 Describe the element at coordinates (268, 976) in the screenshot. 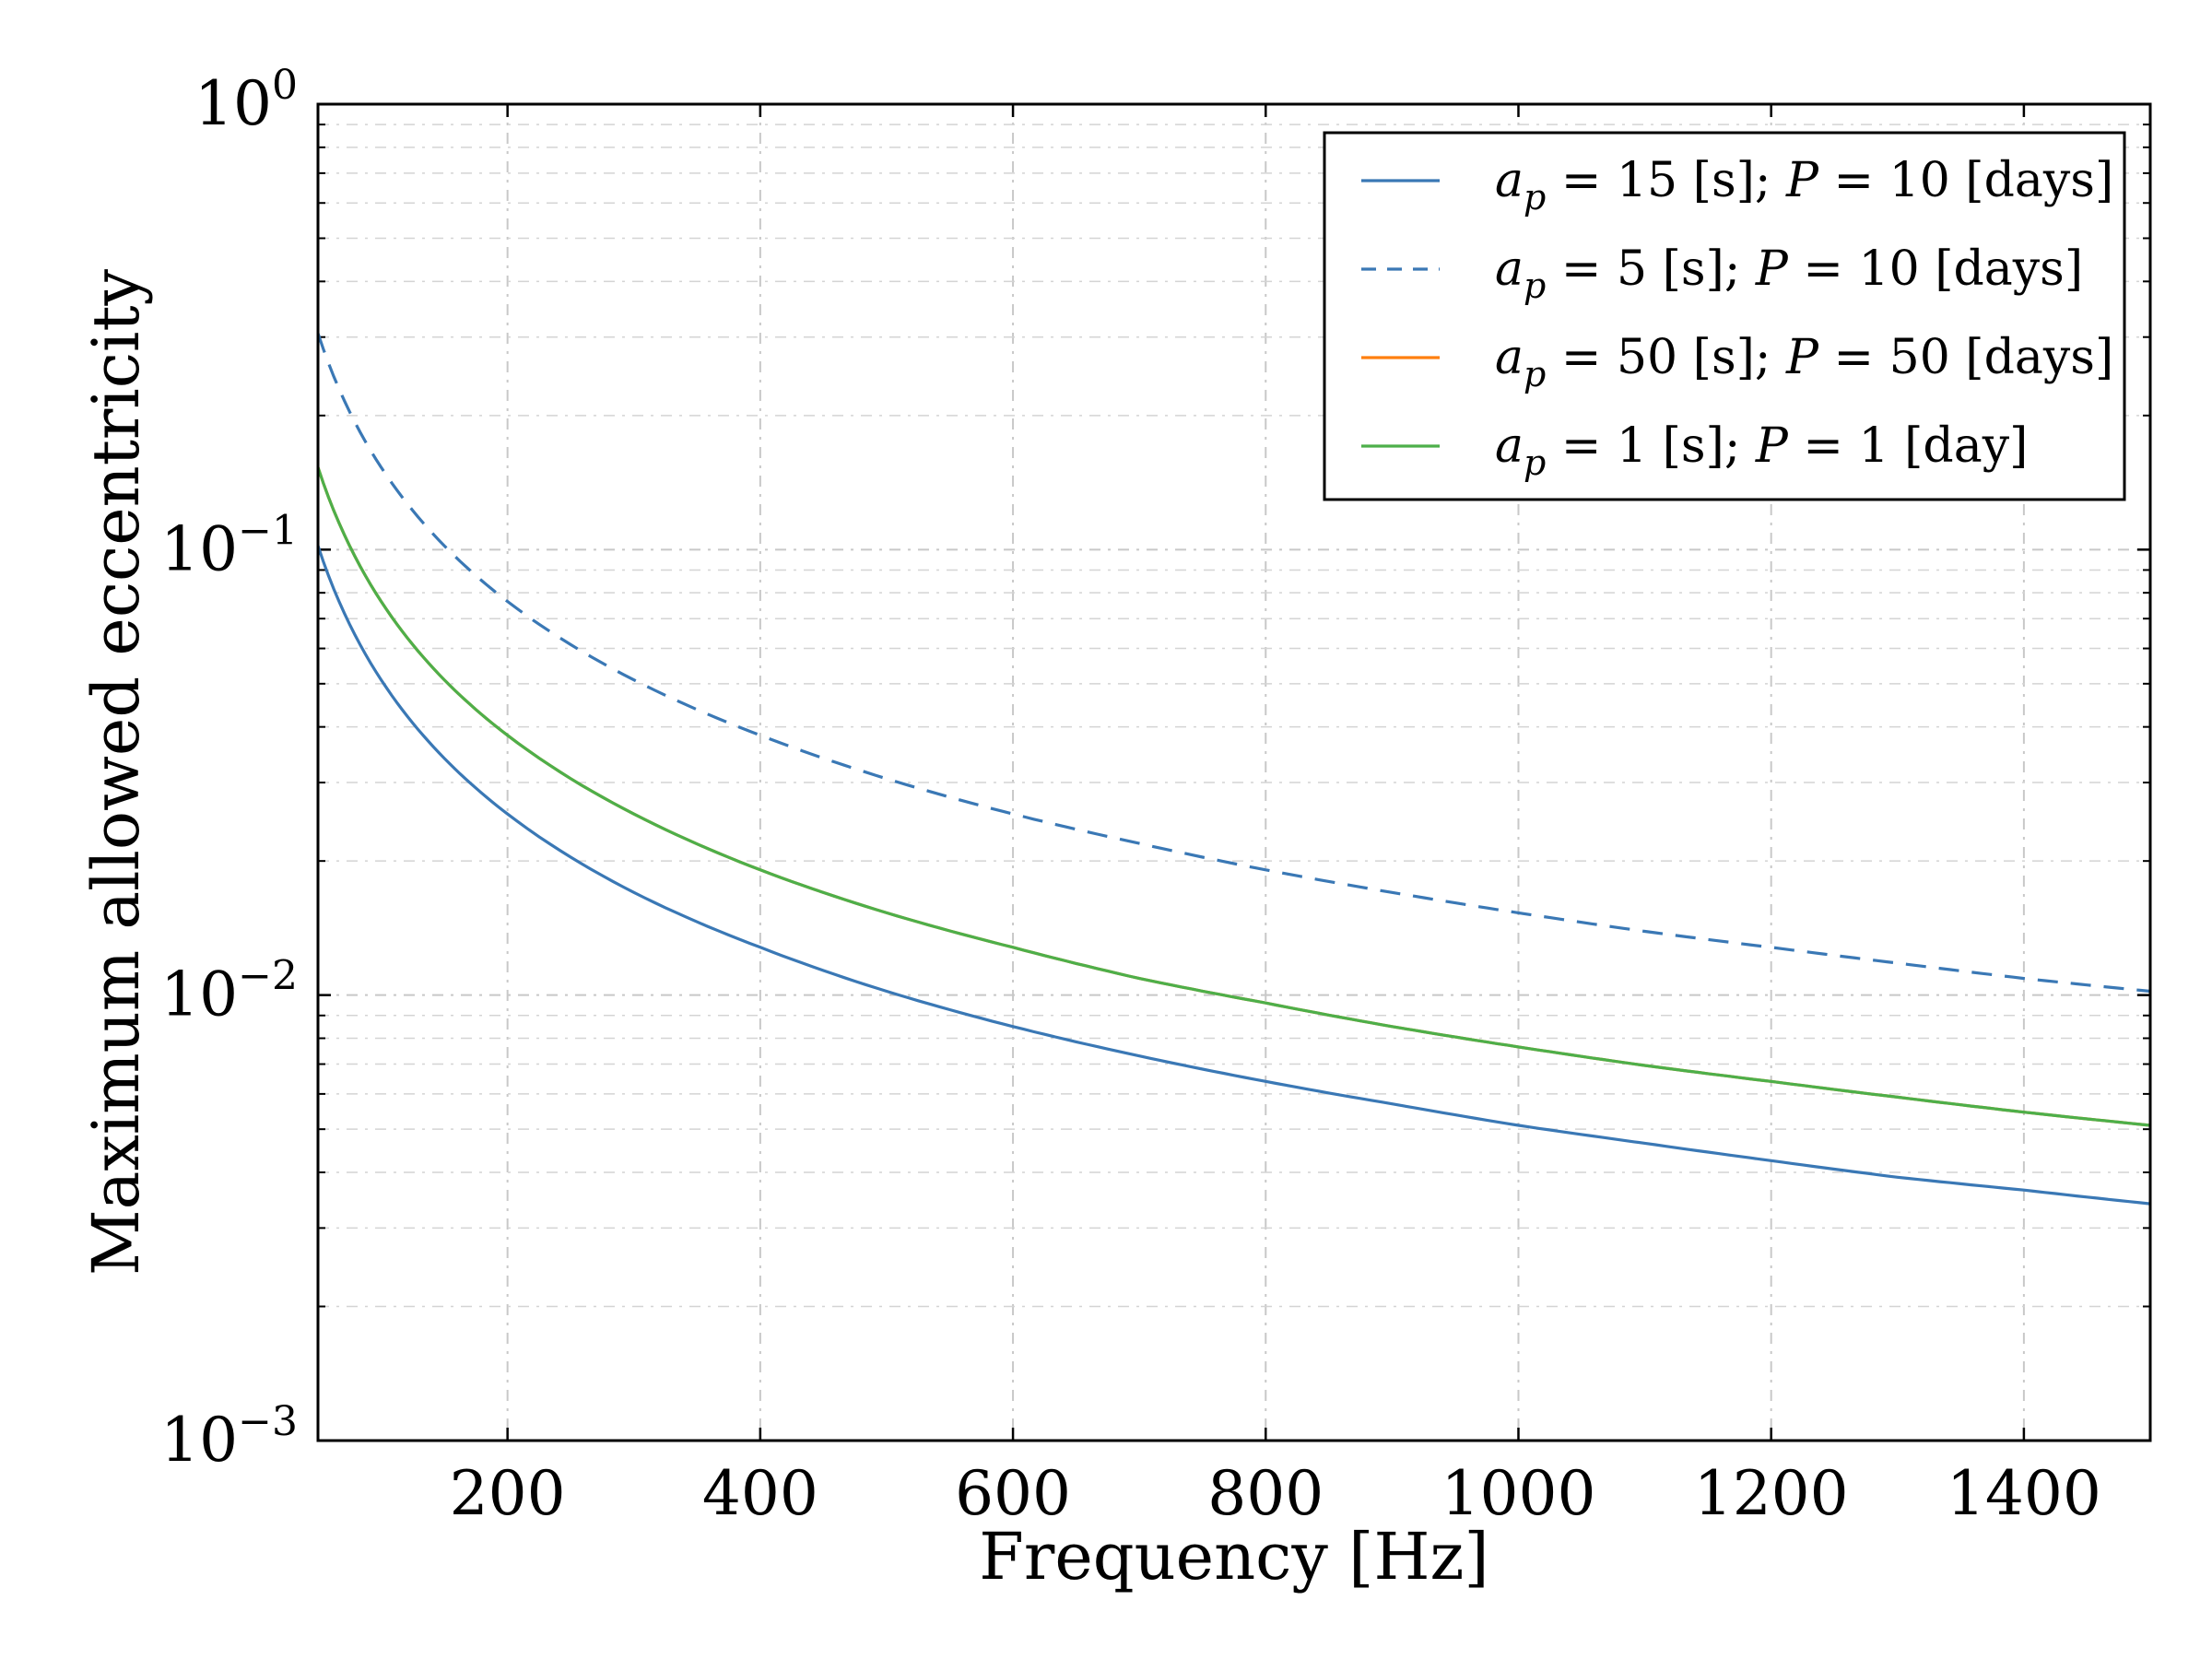

I see `y-tick-exponent: −2` at that location.